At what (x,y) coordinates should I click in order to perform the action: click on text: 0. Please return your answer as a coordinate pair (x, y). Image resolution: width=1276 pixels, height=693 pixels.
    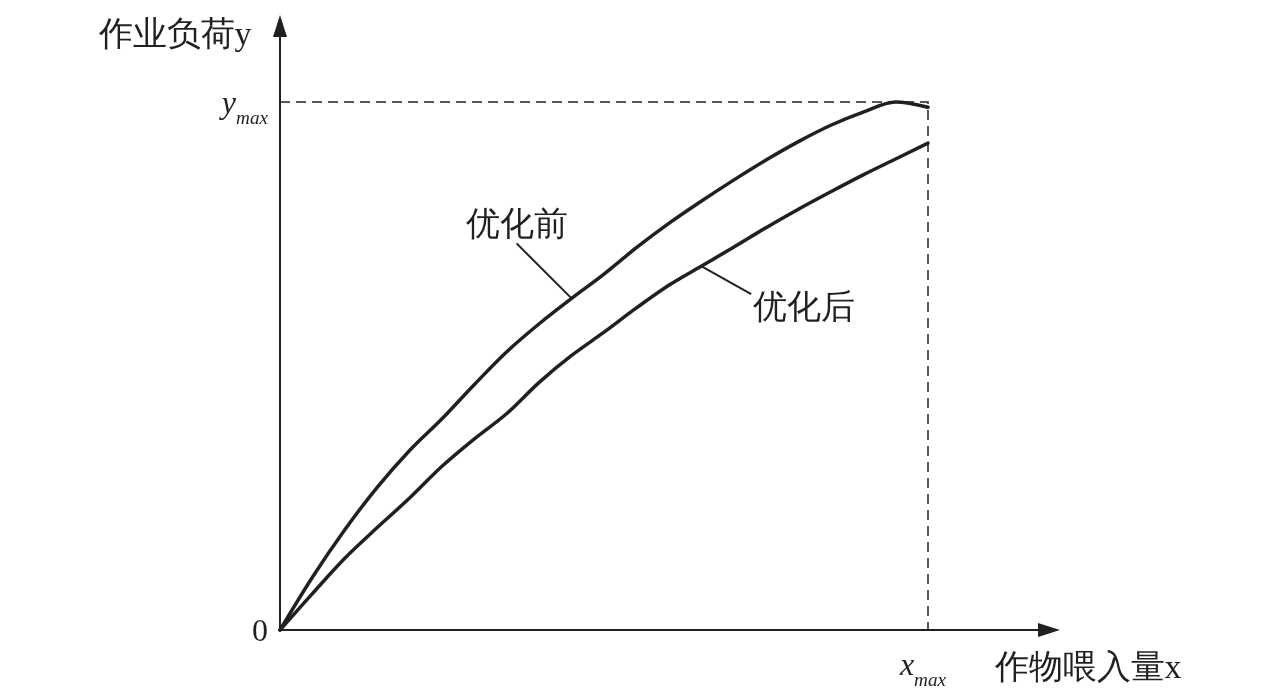
    Looking at the image, I should click on (260, 630).